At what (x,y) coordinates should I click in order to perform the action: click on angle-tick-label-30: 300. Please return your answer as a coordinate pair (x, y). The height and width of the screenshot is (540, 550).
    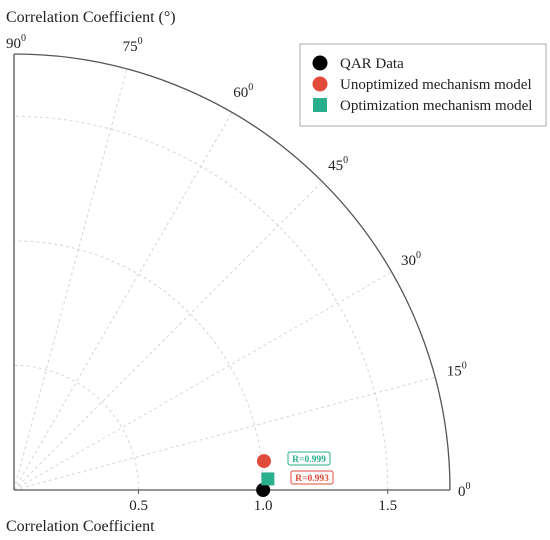
    Looking at the image, I should click on (411, 259).